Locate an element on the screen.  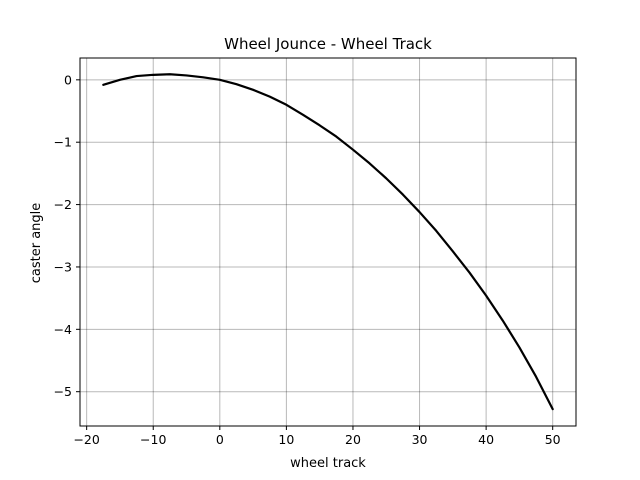
x-tick-label: 40 is located at coordinates (486, 439).